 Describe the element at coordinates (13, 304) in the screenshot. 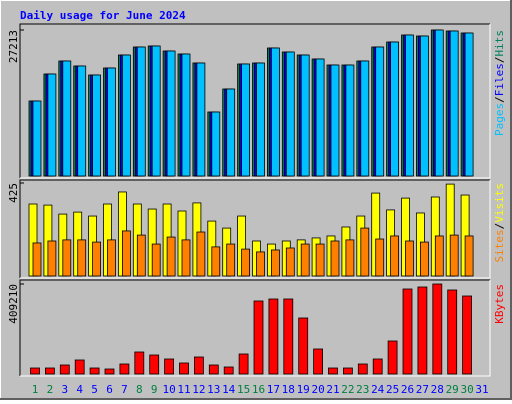

I see `y-tick-label: 409210` at that location.